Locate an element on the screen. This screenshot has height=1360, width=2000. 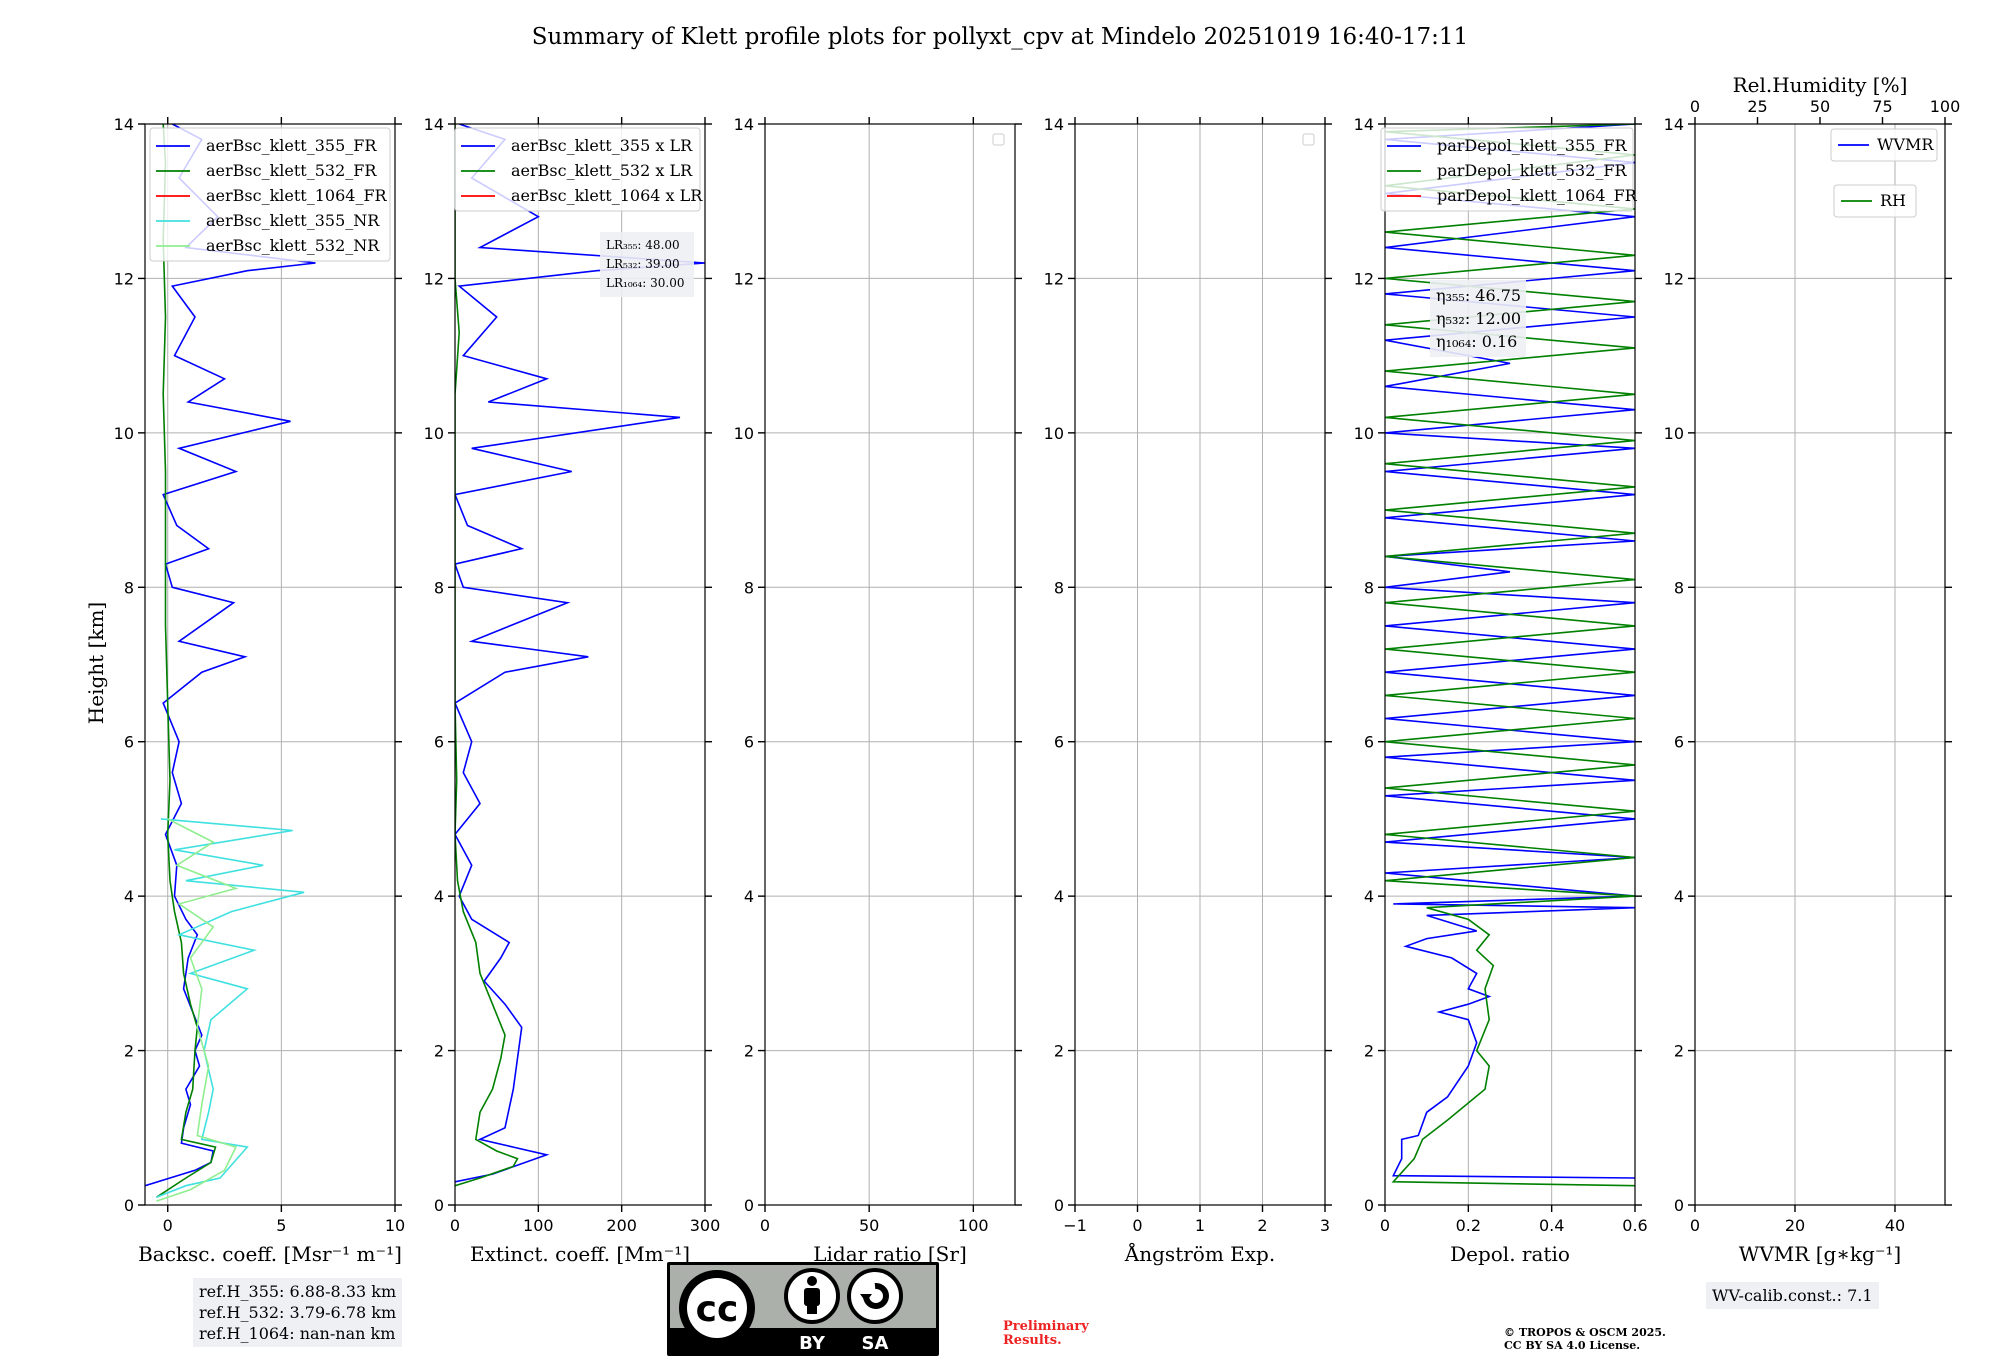
ref-height-1064: ref.H_1064: nan-nan km is located at coordinates (297, 1333).